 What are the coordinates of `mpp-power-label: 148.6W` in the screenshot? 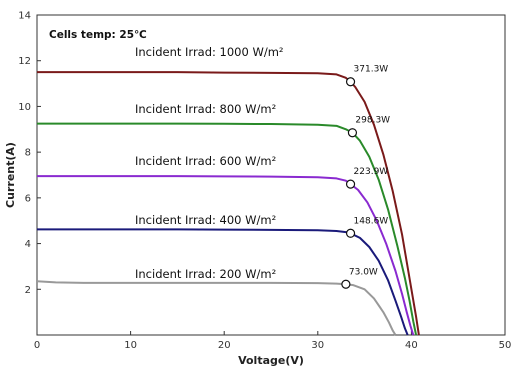 It's located at (371, 221).